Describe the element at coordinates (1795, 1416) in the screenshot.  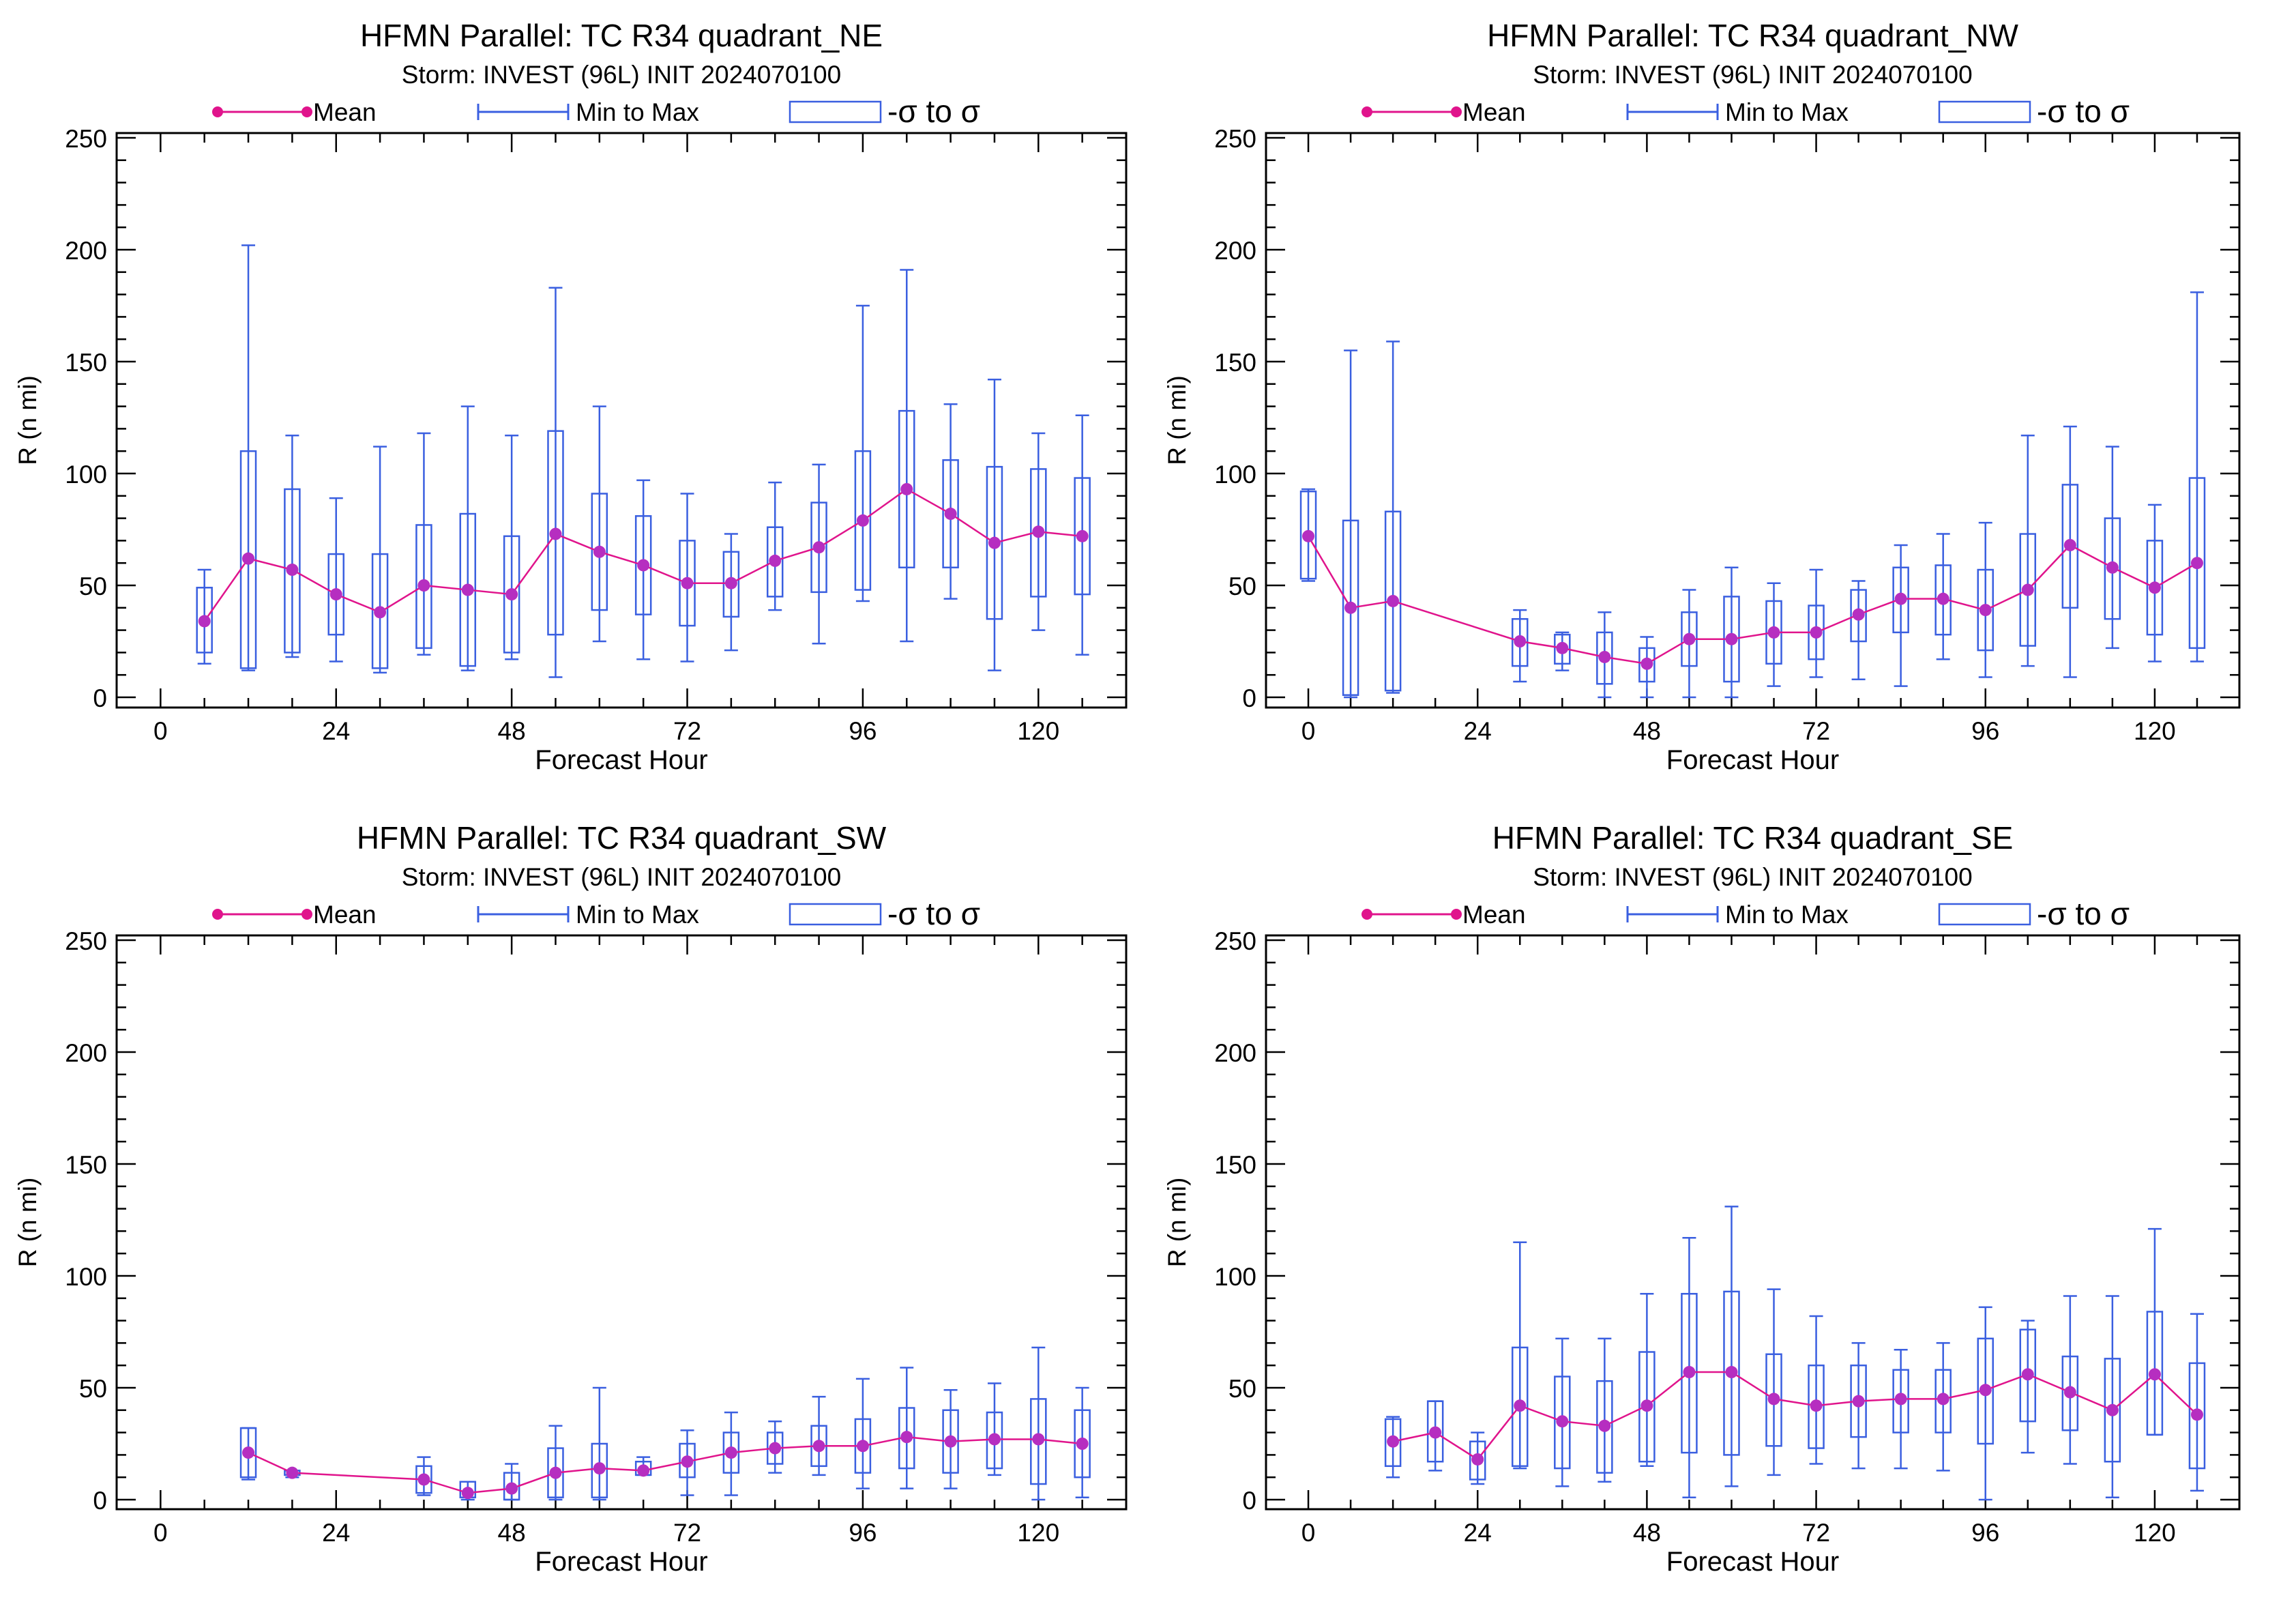
I see `mean-line` at that location.